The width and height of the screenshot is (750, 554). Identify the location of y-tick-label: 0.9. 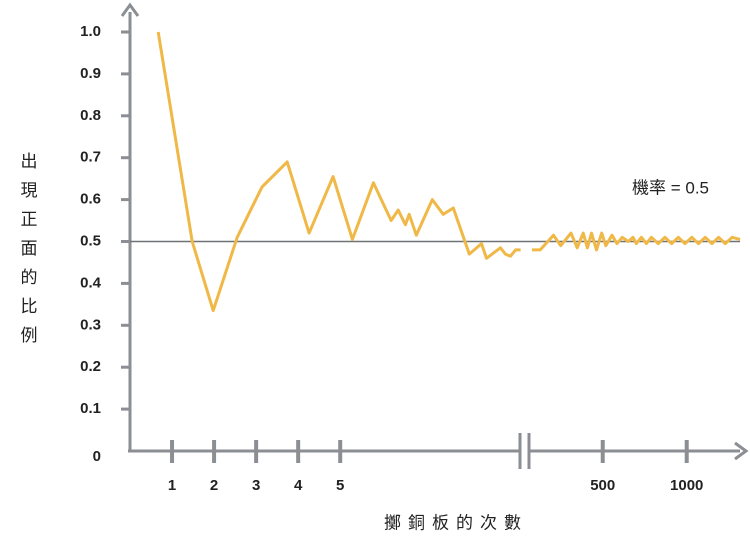
(90, 73).